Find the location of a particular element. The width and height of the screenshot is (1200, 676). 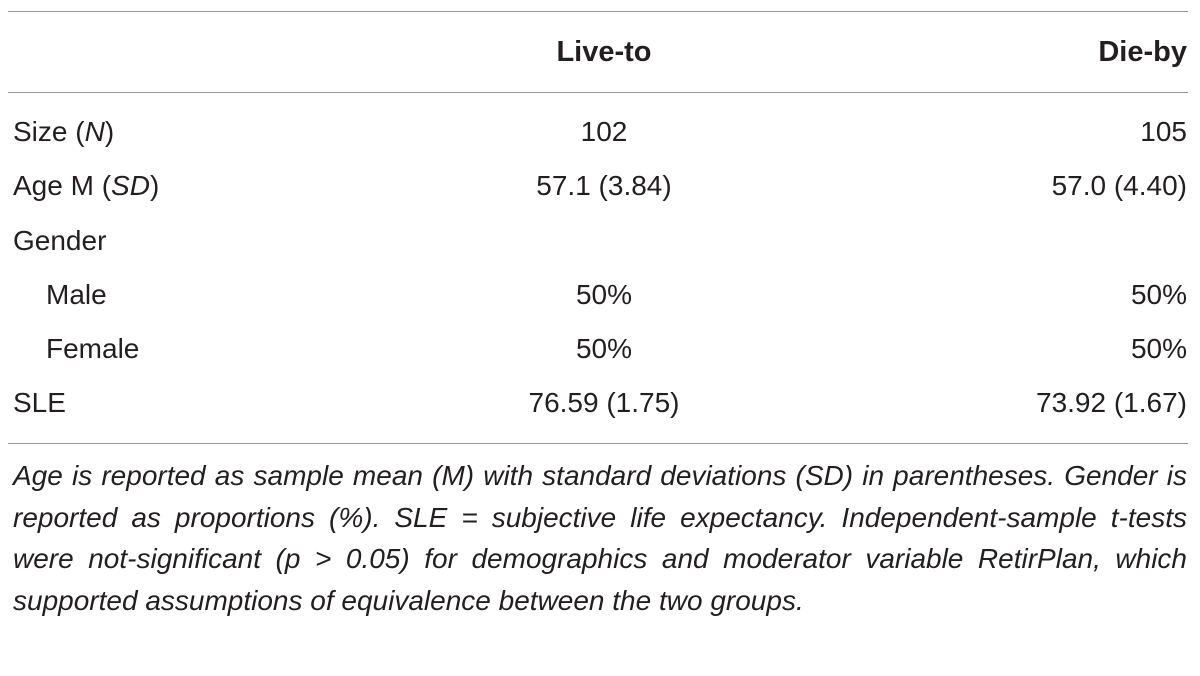

row-label-male: Male is located at coordinates (76, 294).